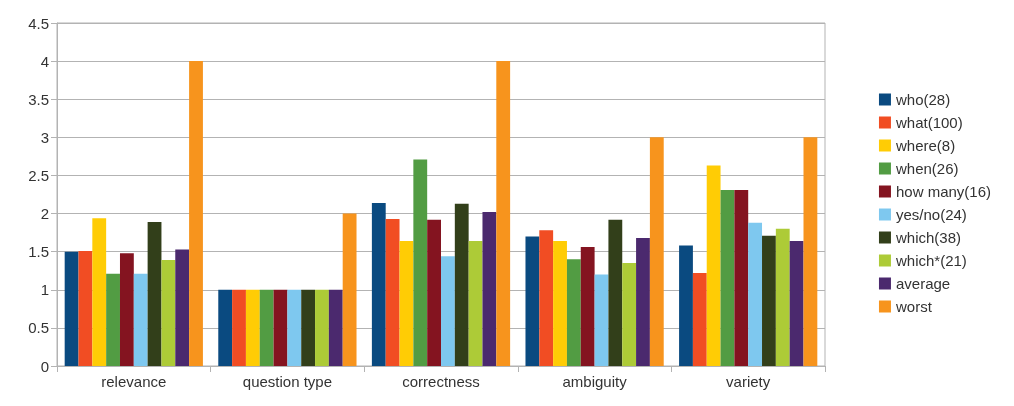  I want to click on y-tick-label: 4, so click(44, 61).